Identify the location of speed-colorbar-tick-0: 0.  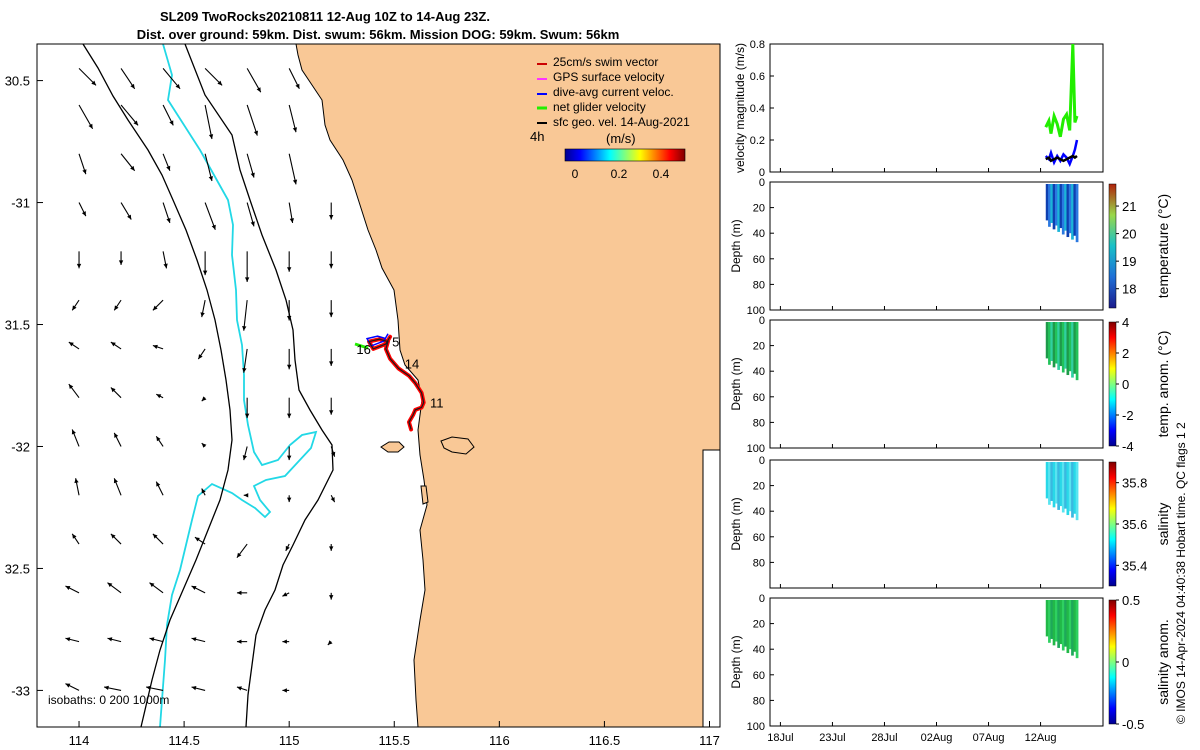
(575, 174).